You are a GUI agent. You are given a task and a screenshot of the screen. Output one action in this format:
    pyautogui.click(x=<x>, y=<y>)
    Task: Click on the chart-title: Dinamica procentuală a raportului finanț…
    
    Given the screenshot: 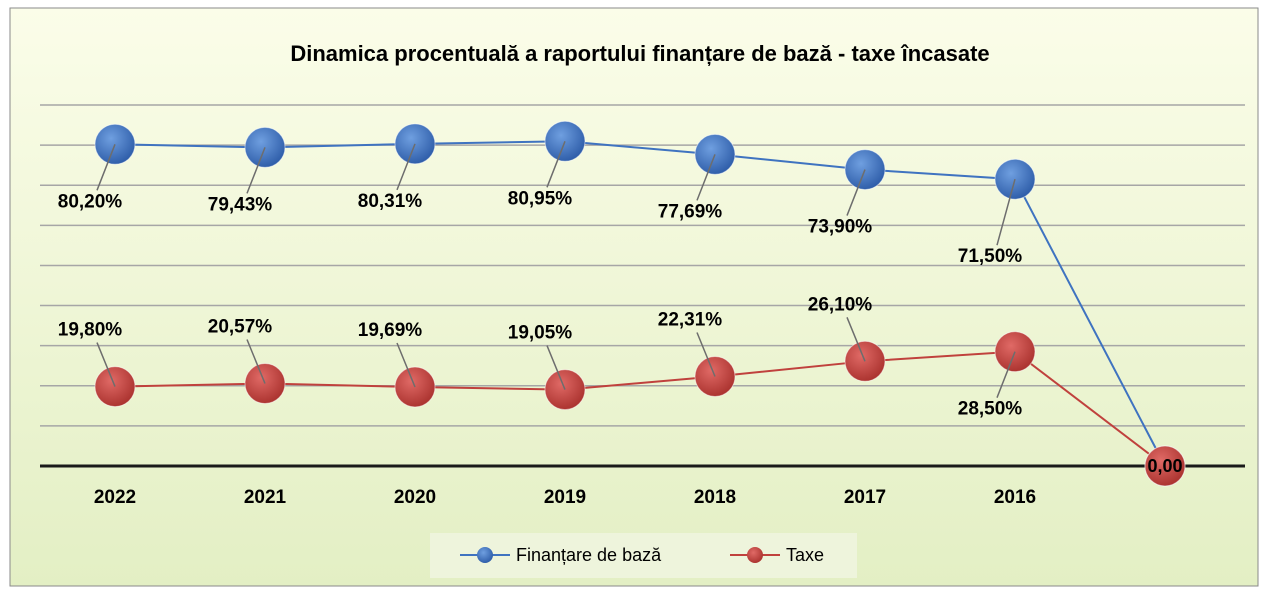 What is the action you would take?
    pyautogui.click(x=639, y=53)
    